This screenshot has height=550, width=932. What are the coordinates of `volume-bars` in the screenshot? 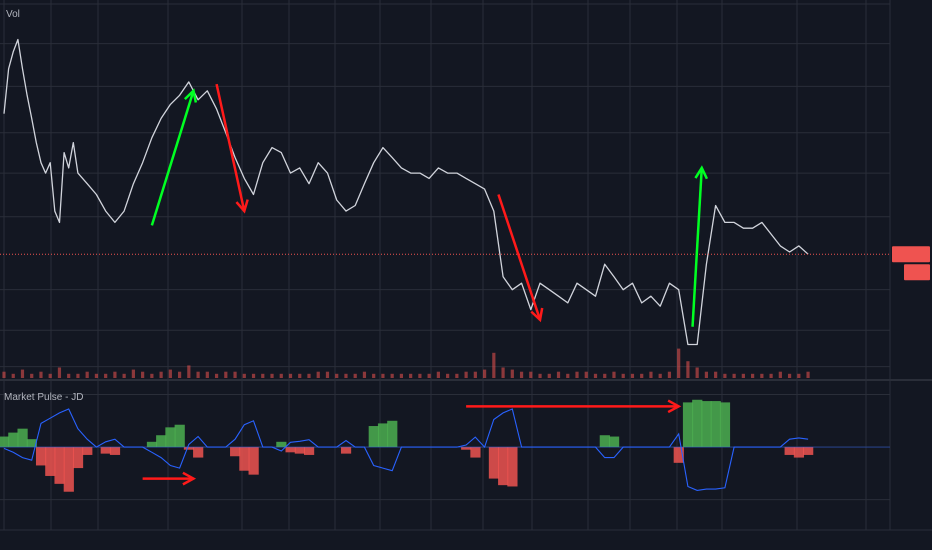 It's located at (406, 363).